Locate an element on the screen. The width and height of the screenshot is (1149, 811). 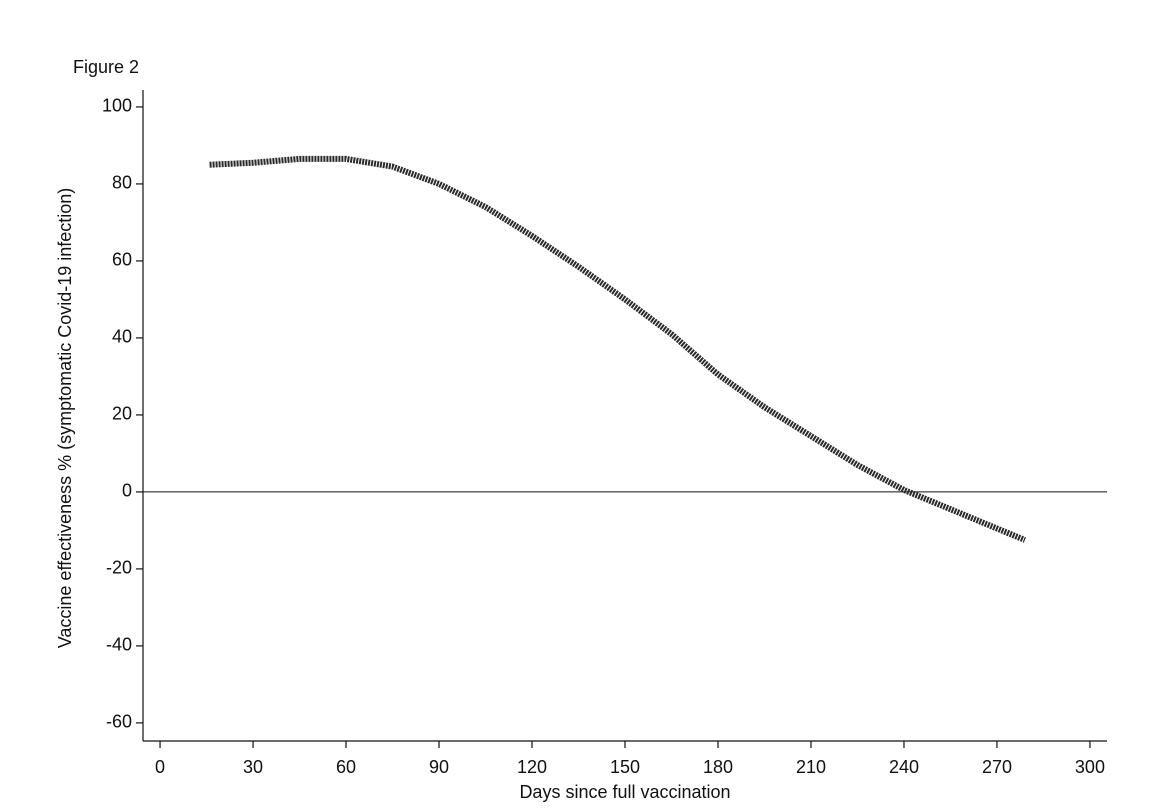
y-tick-label: -20 is located at coordinates (119, 568).